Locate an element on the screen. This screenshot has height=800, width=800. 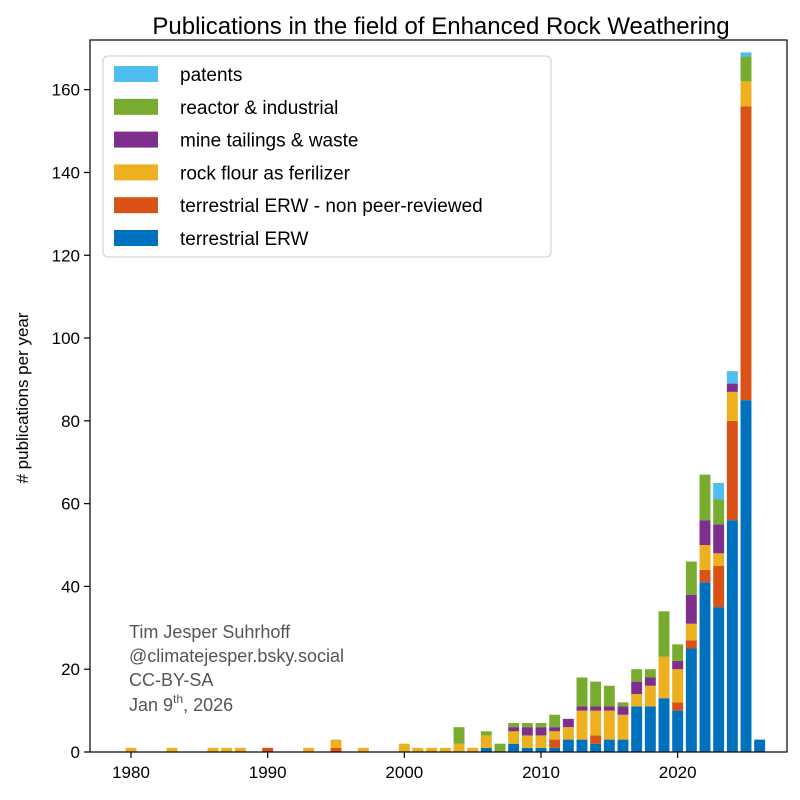
legend-label-3: rock flour as ferilizer is located at coordinates (265, 173).